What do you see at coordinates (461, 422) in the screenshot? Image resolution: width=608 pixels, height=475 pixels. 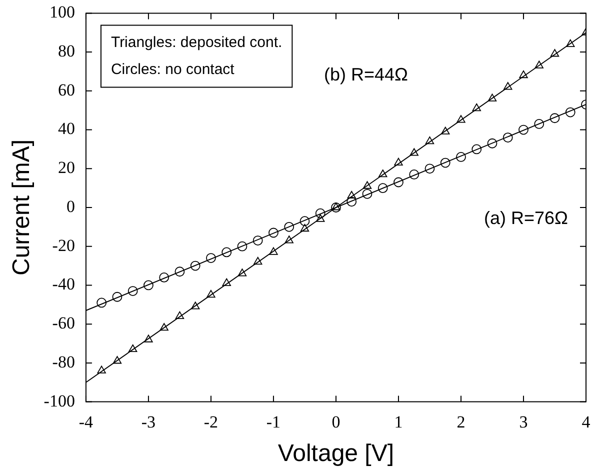 I see `x-tick-label: 2` at bounding box center [461, 422].